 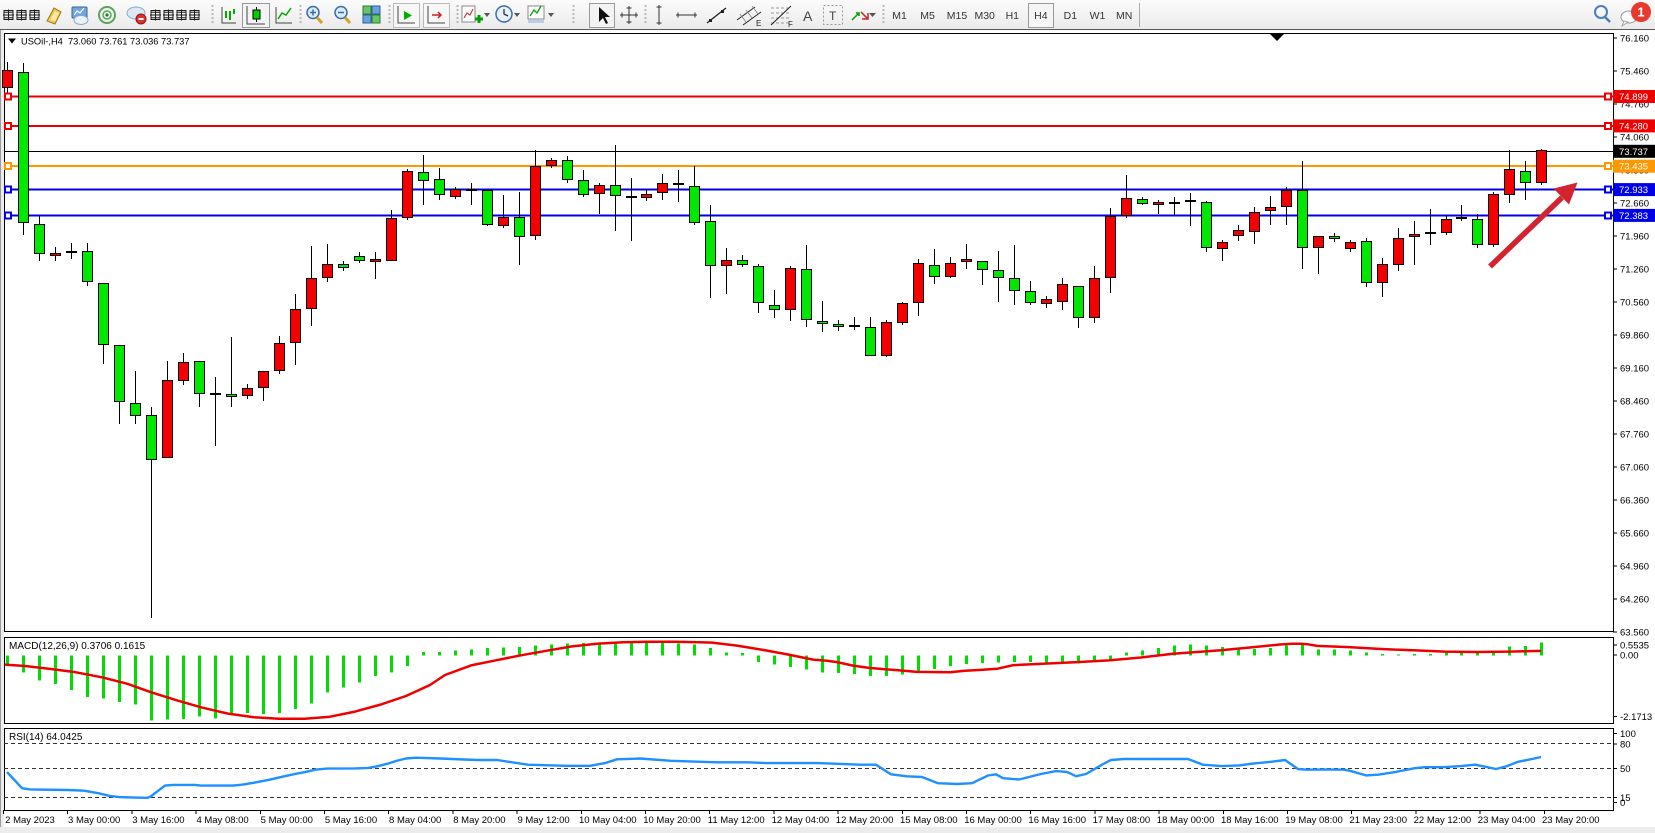 What do you see at coordinates (1633, 152) in the screenshot?
I see `svg-text: 73.737` at bounding box center [1633, 152].